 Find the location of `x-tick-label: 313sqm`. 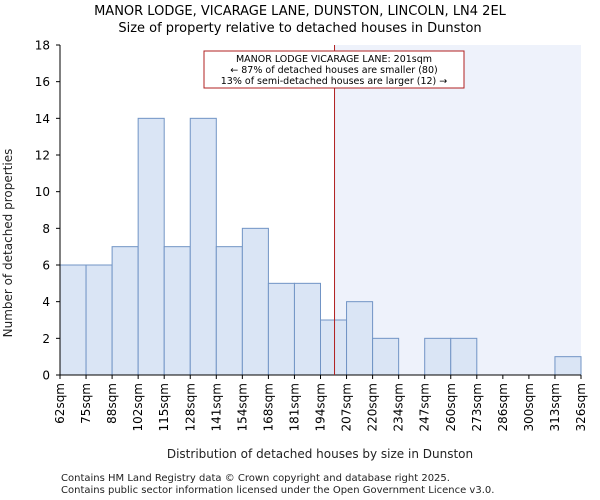

x-tick-label: 313sqm is located at coordinates (555, 407).